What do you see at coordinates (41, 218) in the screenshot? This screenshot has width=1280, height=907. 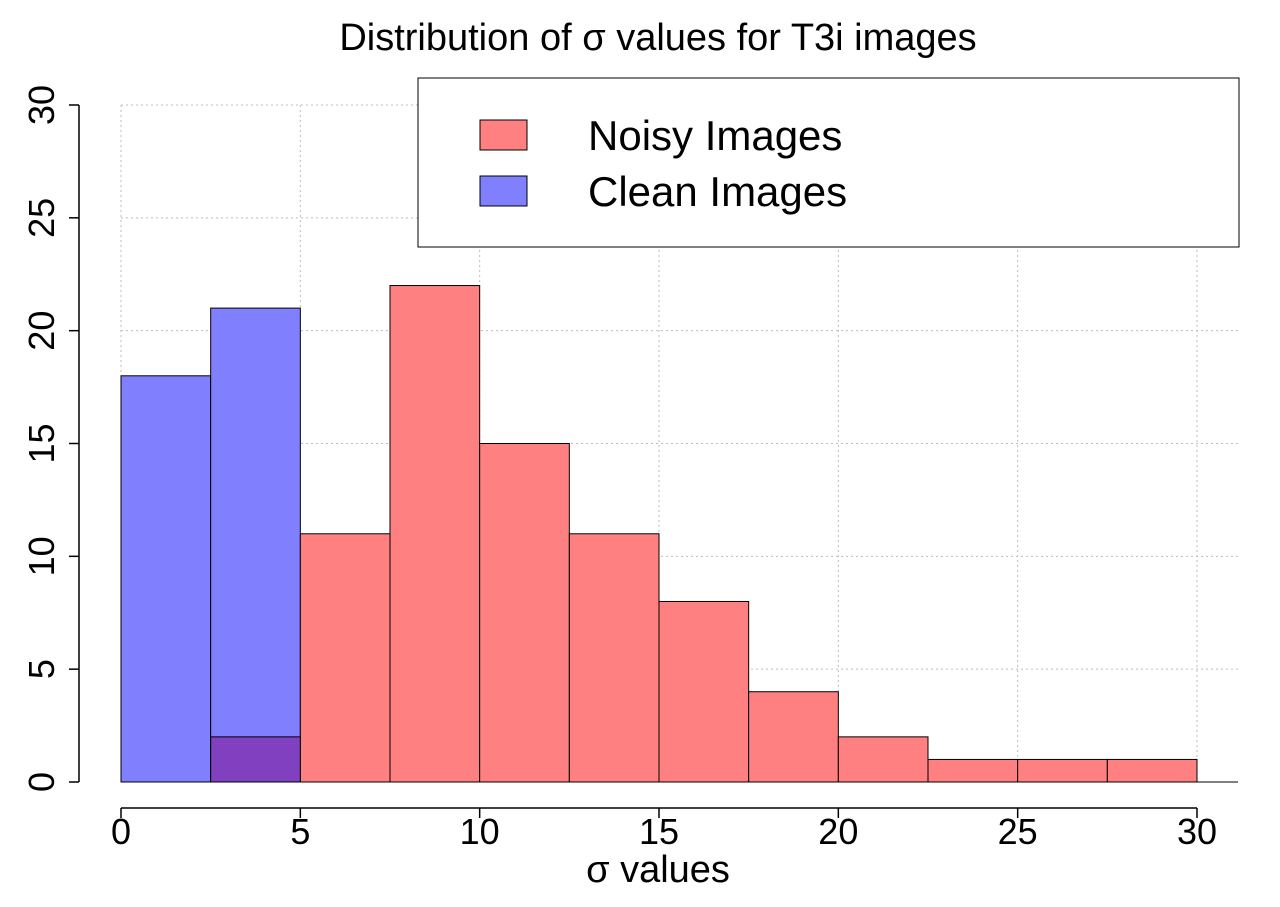 I see `y-tick-label: 25` at bounding box center [41, 218].